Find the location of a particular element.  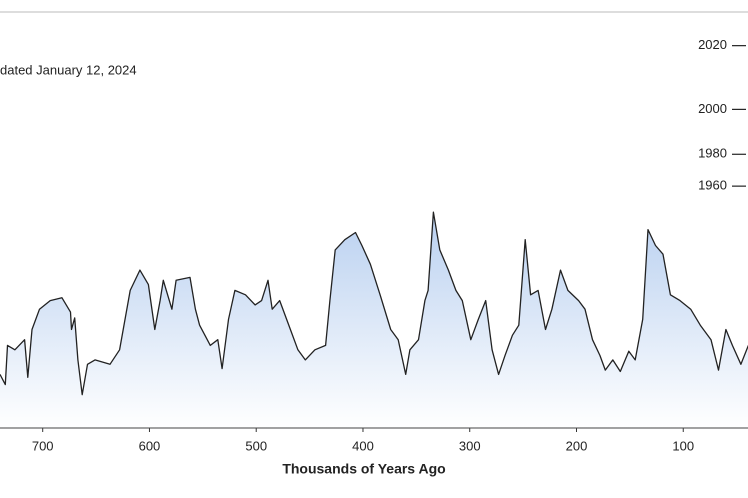

x-tick-label: 400 is located at coordinates (363, 445).